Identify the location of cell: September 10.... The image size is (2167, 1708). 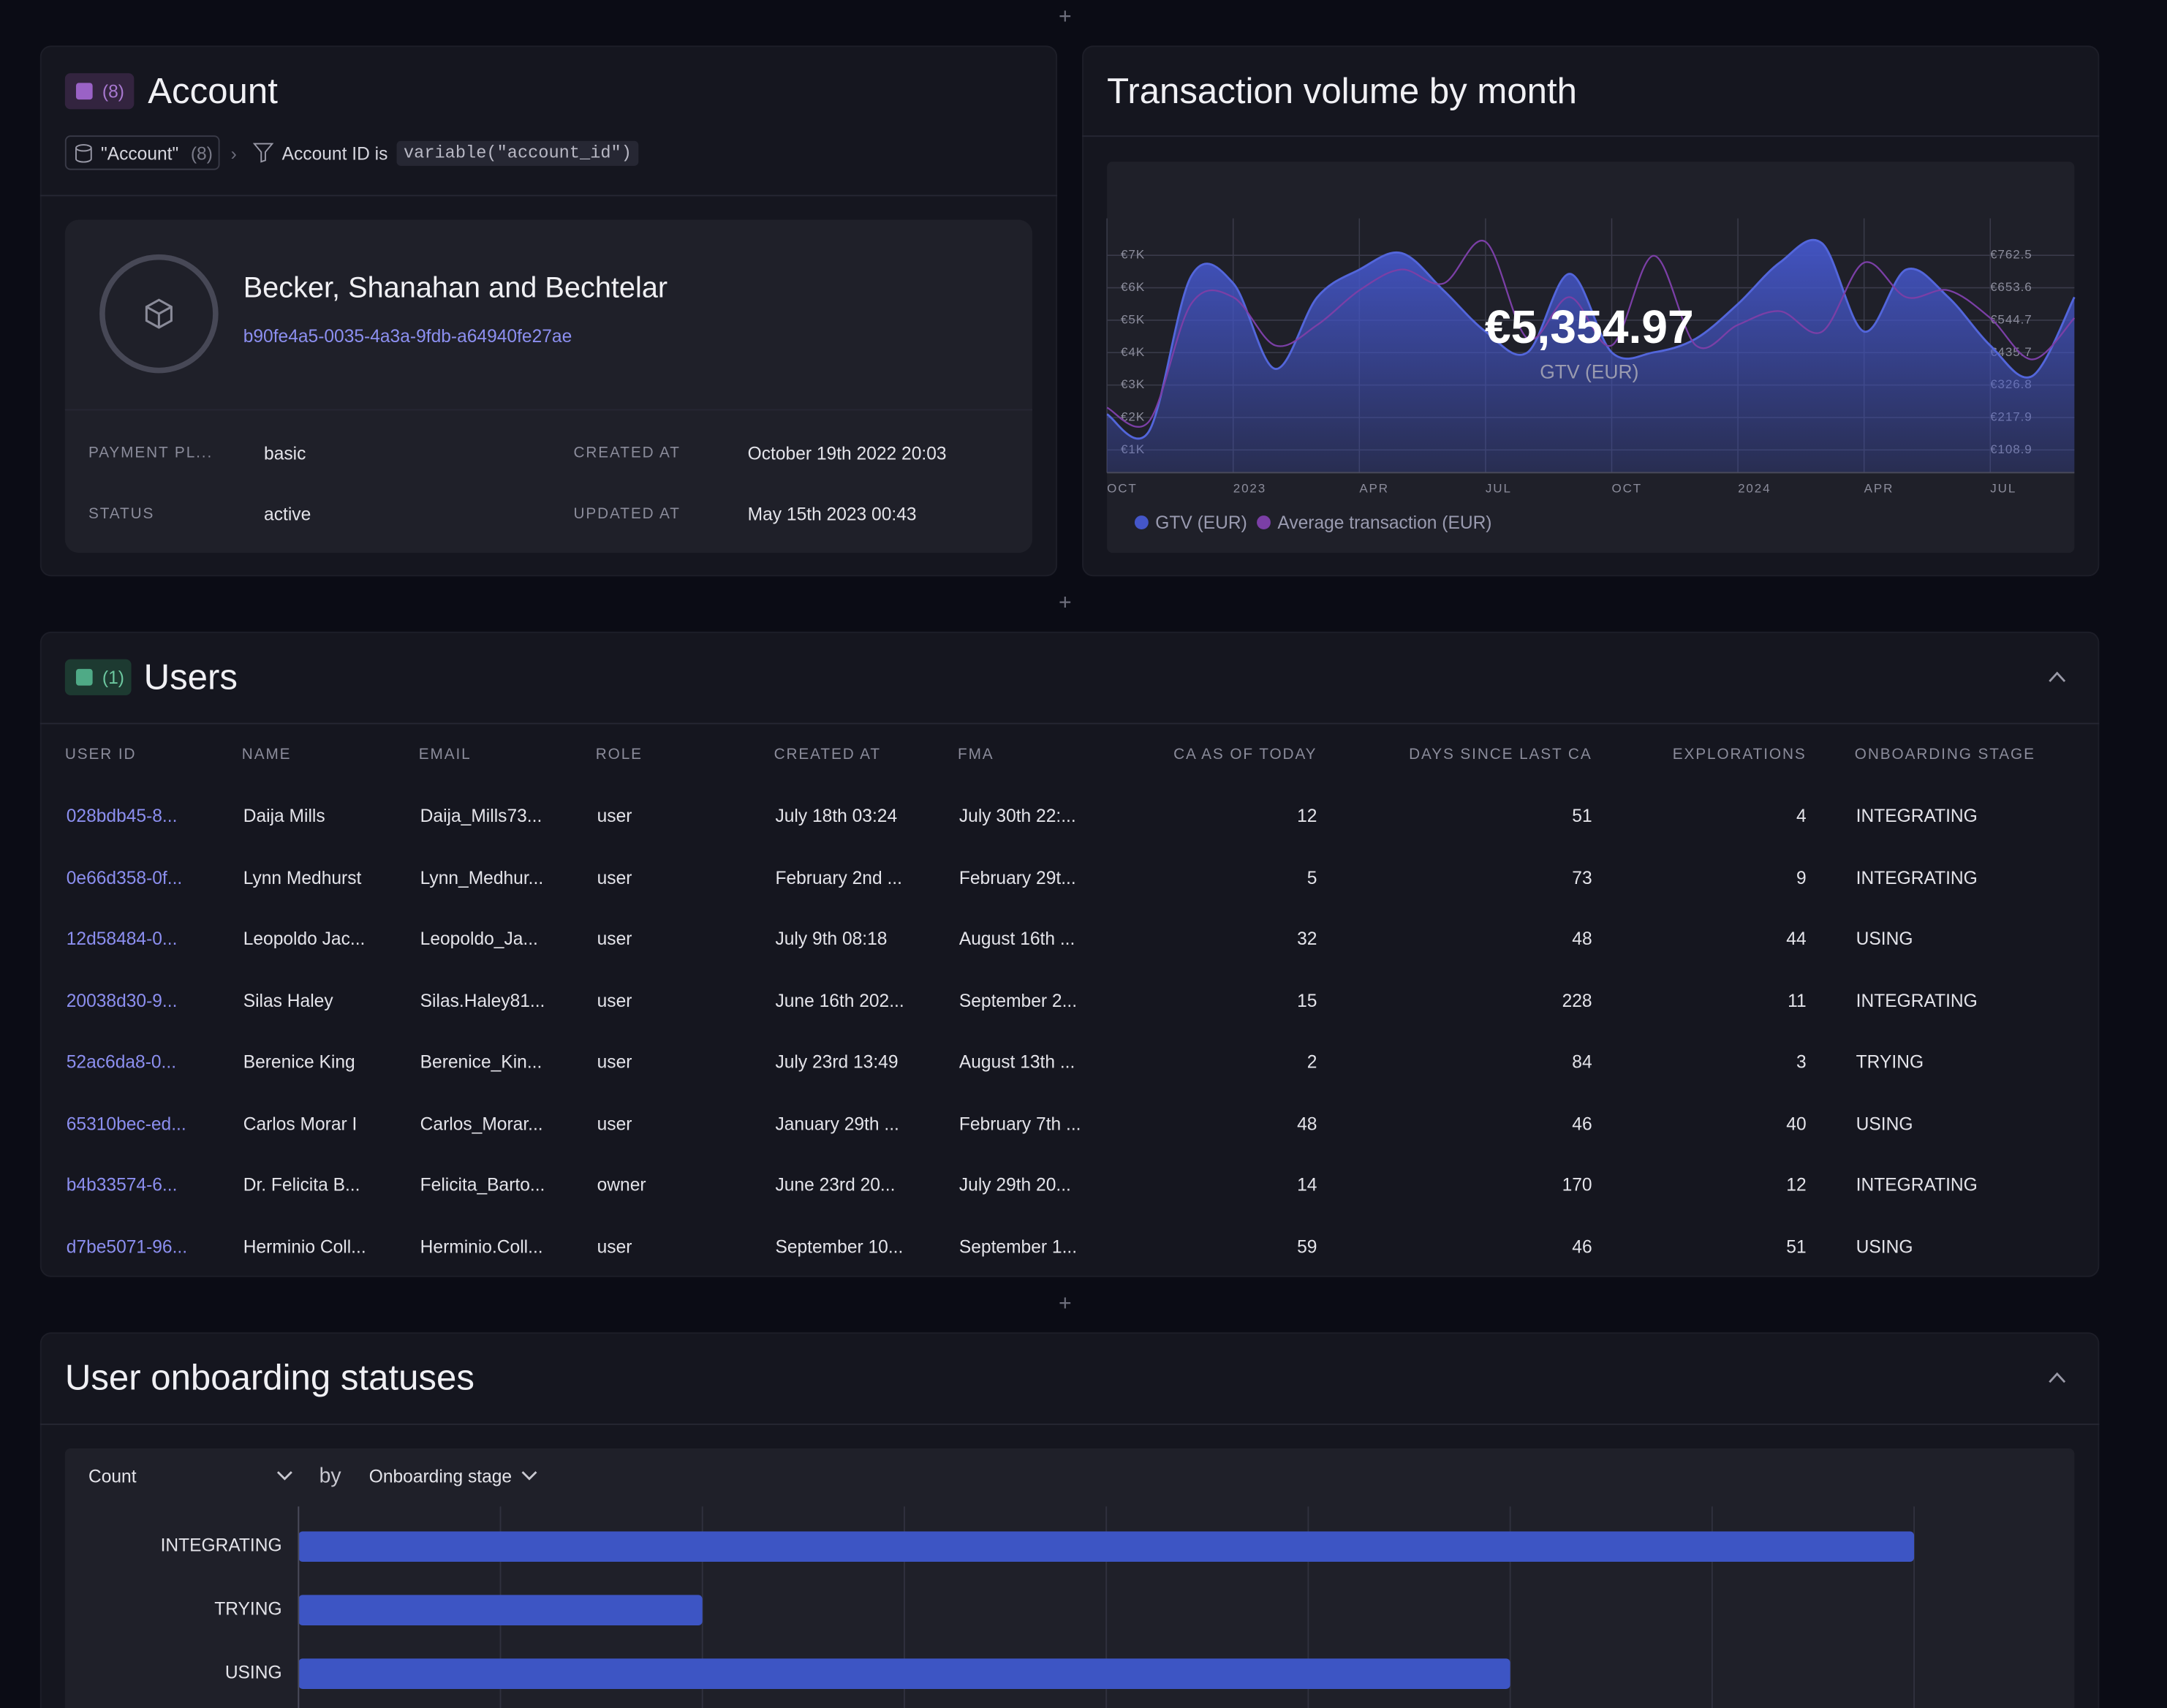
(839, 1246).